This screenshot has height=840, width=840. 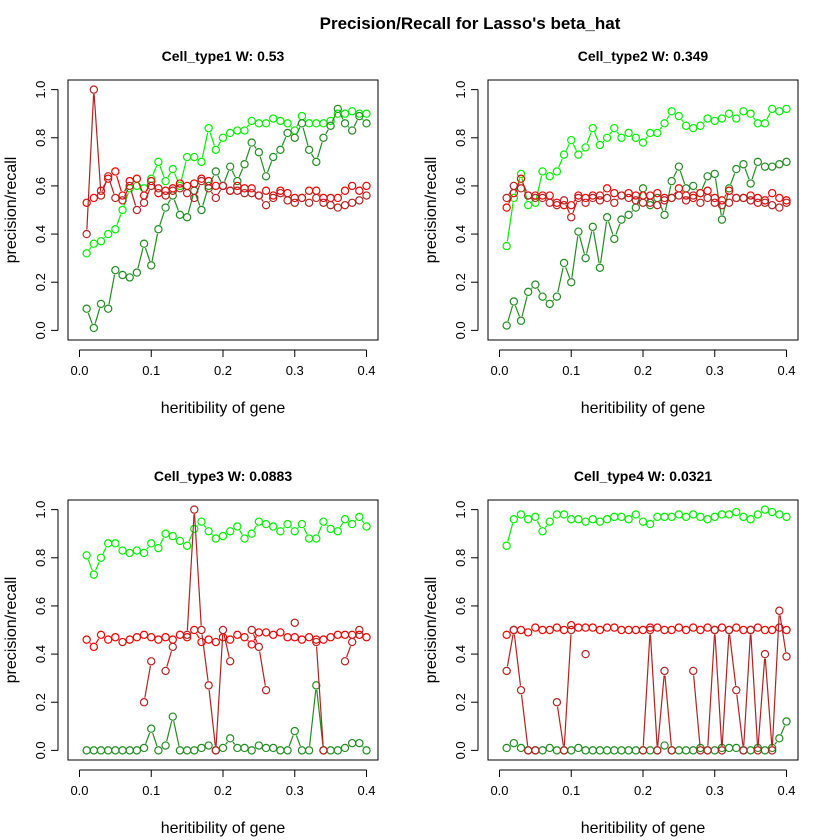 I want to click on x-tick-label: 0.4, so click(x=366, y=790).